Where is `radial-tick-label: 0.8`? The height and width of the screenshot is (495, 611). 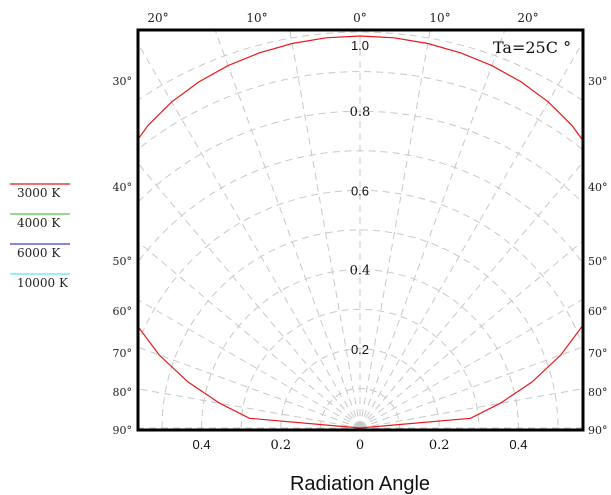
radial-tick-label: 0.8 is located at coordinates (360, 112).